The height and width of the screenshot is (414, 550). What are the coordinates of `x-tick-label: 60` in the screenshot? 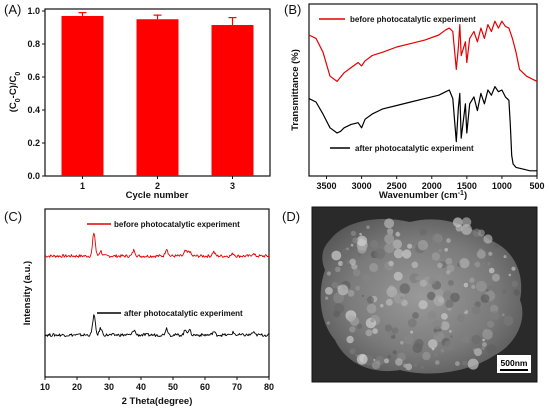 It's located at (205, 387).